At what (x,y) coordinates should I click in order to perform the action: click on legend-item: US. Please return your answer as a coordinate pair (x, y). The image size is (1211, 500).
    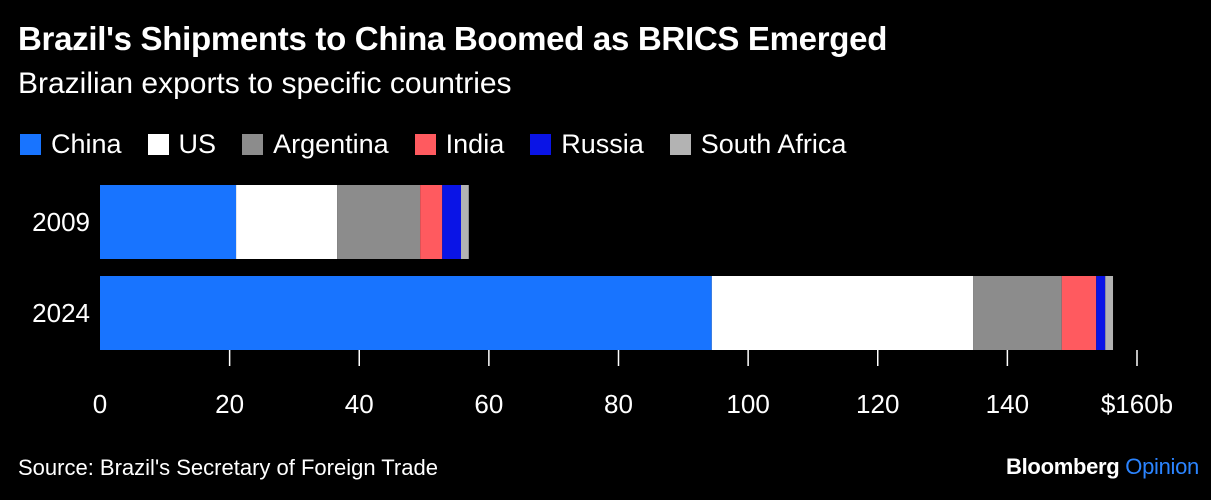
    Looking at the image, I should click on (182, 144).